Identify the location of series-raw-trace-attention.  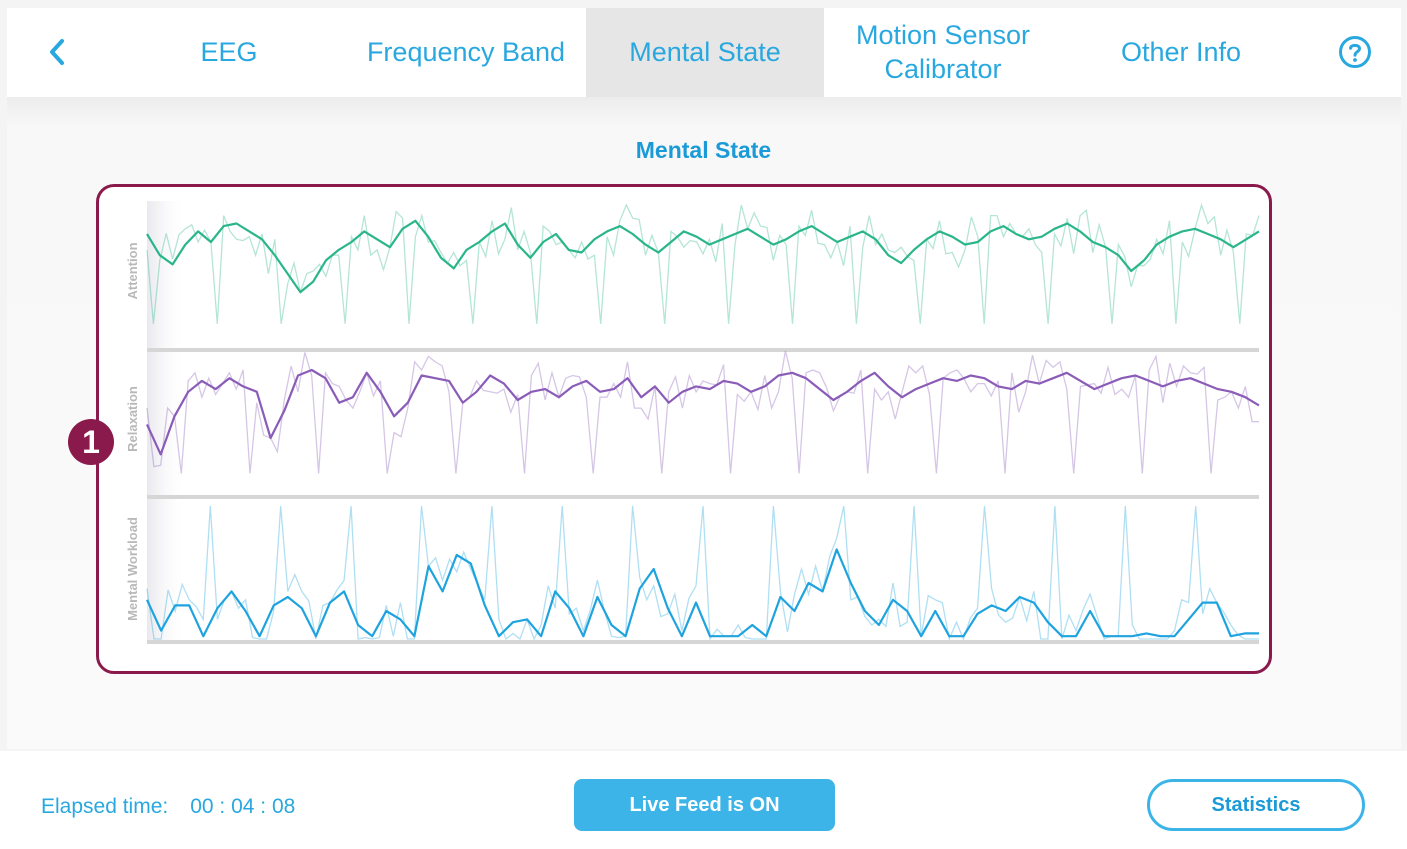
(703, 263).